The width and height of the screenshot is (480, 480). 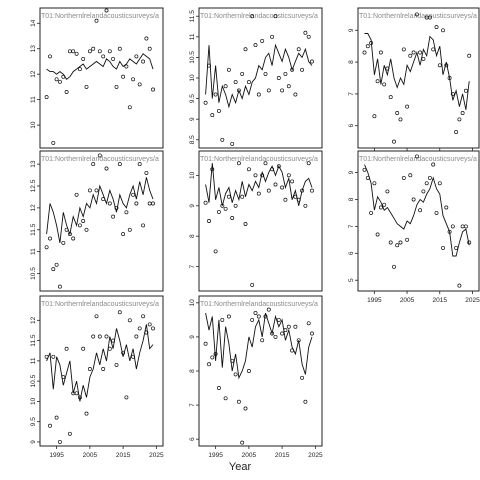 I want to click on series-line, so click(x=417, y=210).